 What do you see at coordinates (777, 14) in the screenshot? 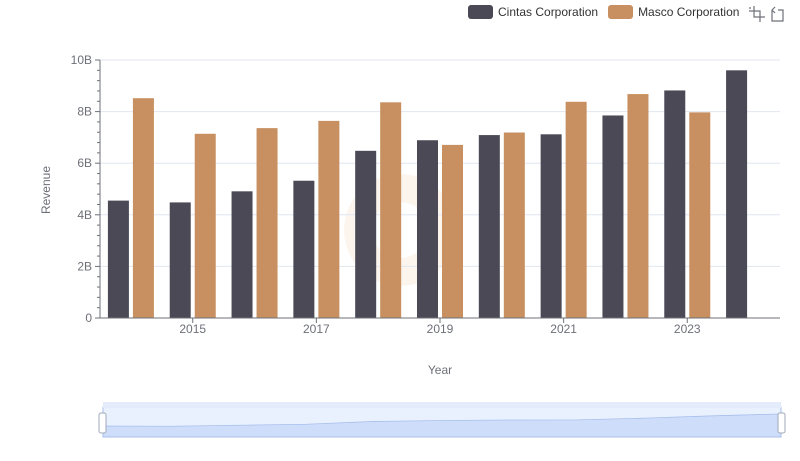
I see `zoom-reset-icon` at bounding box center [777, 14].